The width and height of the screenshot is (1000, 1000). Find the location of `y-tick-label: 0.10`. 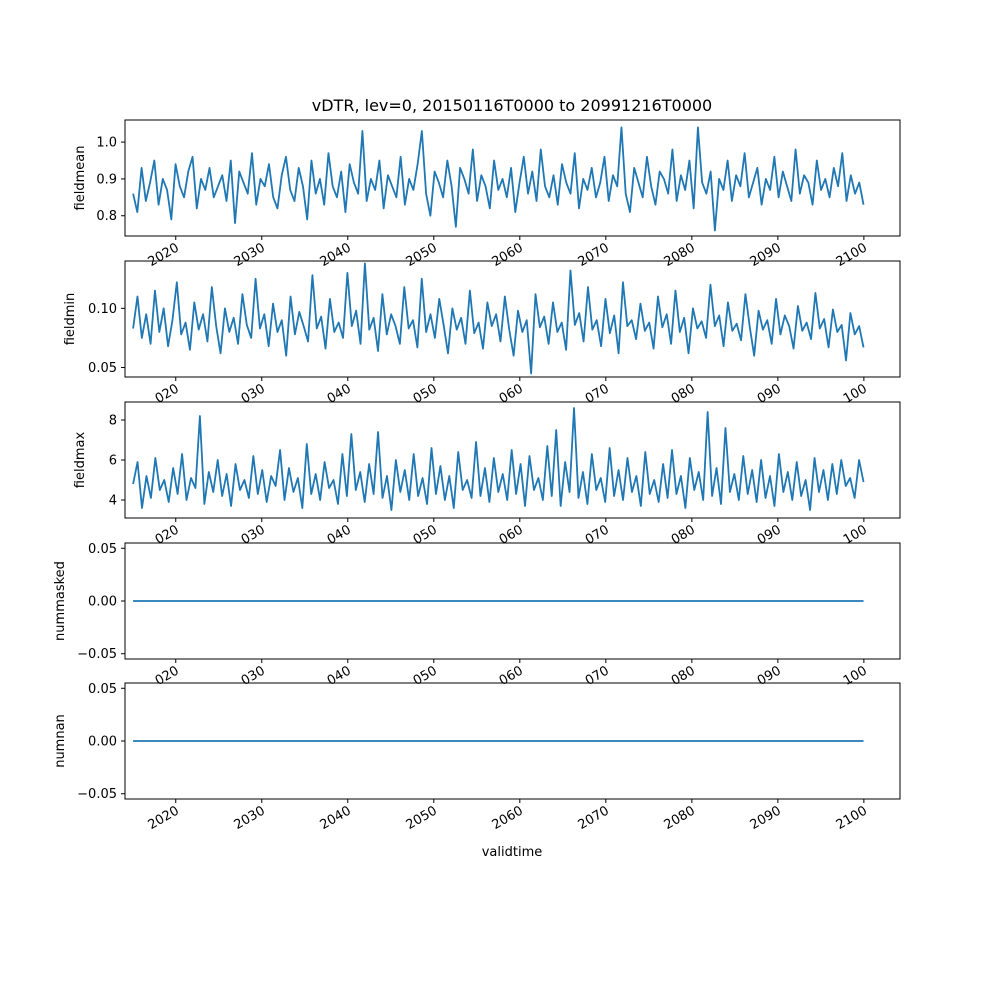

y-tick-label: 0.10 is located at coordinates (102, 309).